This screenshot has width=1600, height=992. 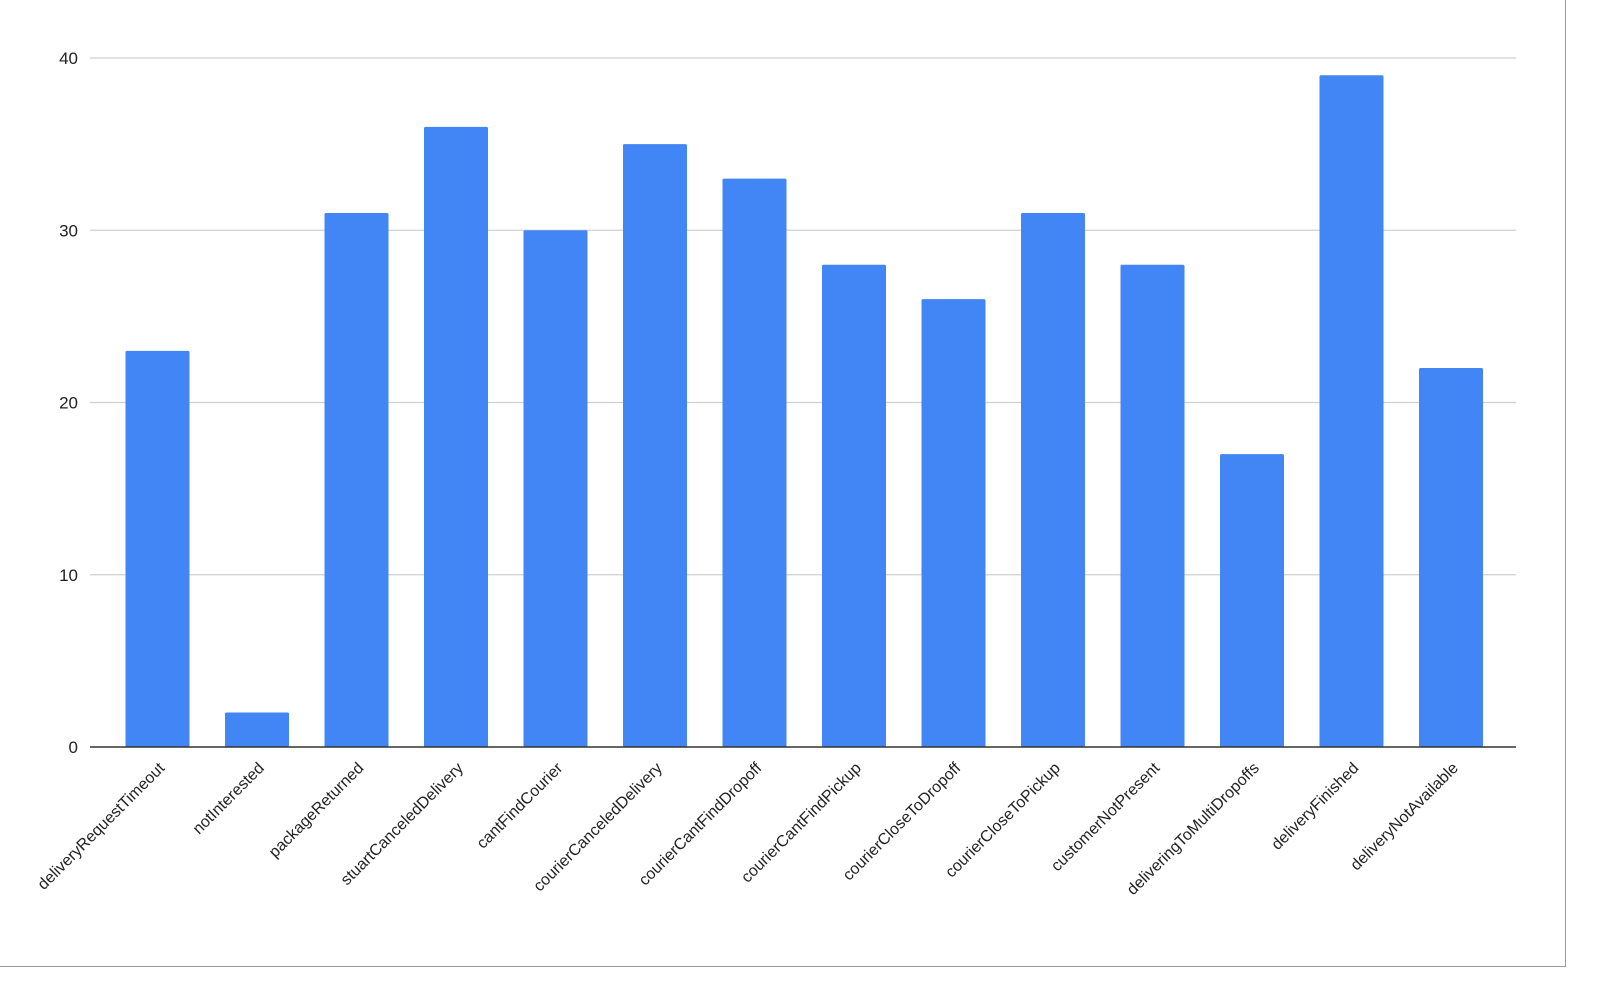 What do you see at coordinates (1106, 817) in the screenshot?
I see `x-tick-label: customerNotPresent` at bounding box center [1106, 817].